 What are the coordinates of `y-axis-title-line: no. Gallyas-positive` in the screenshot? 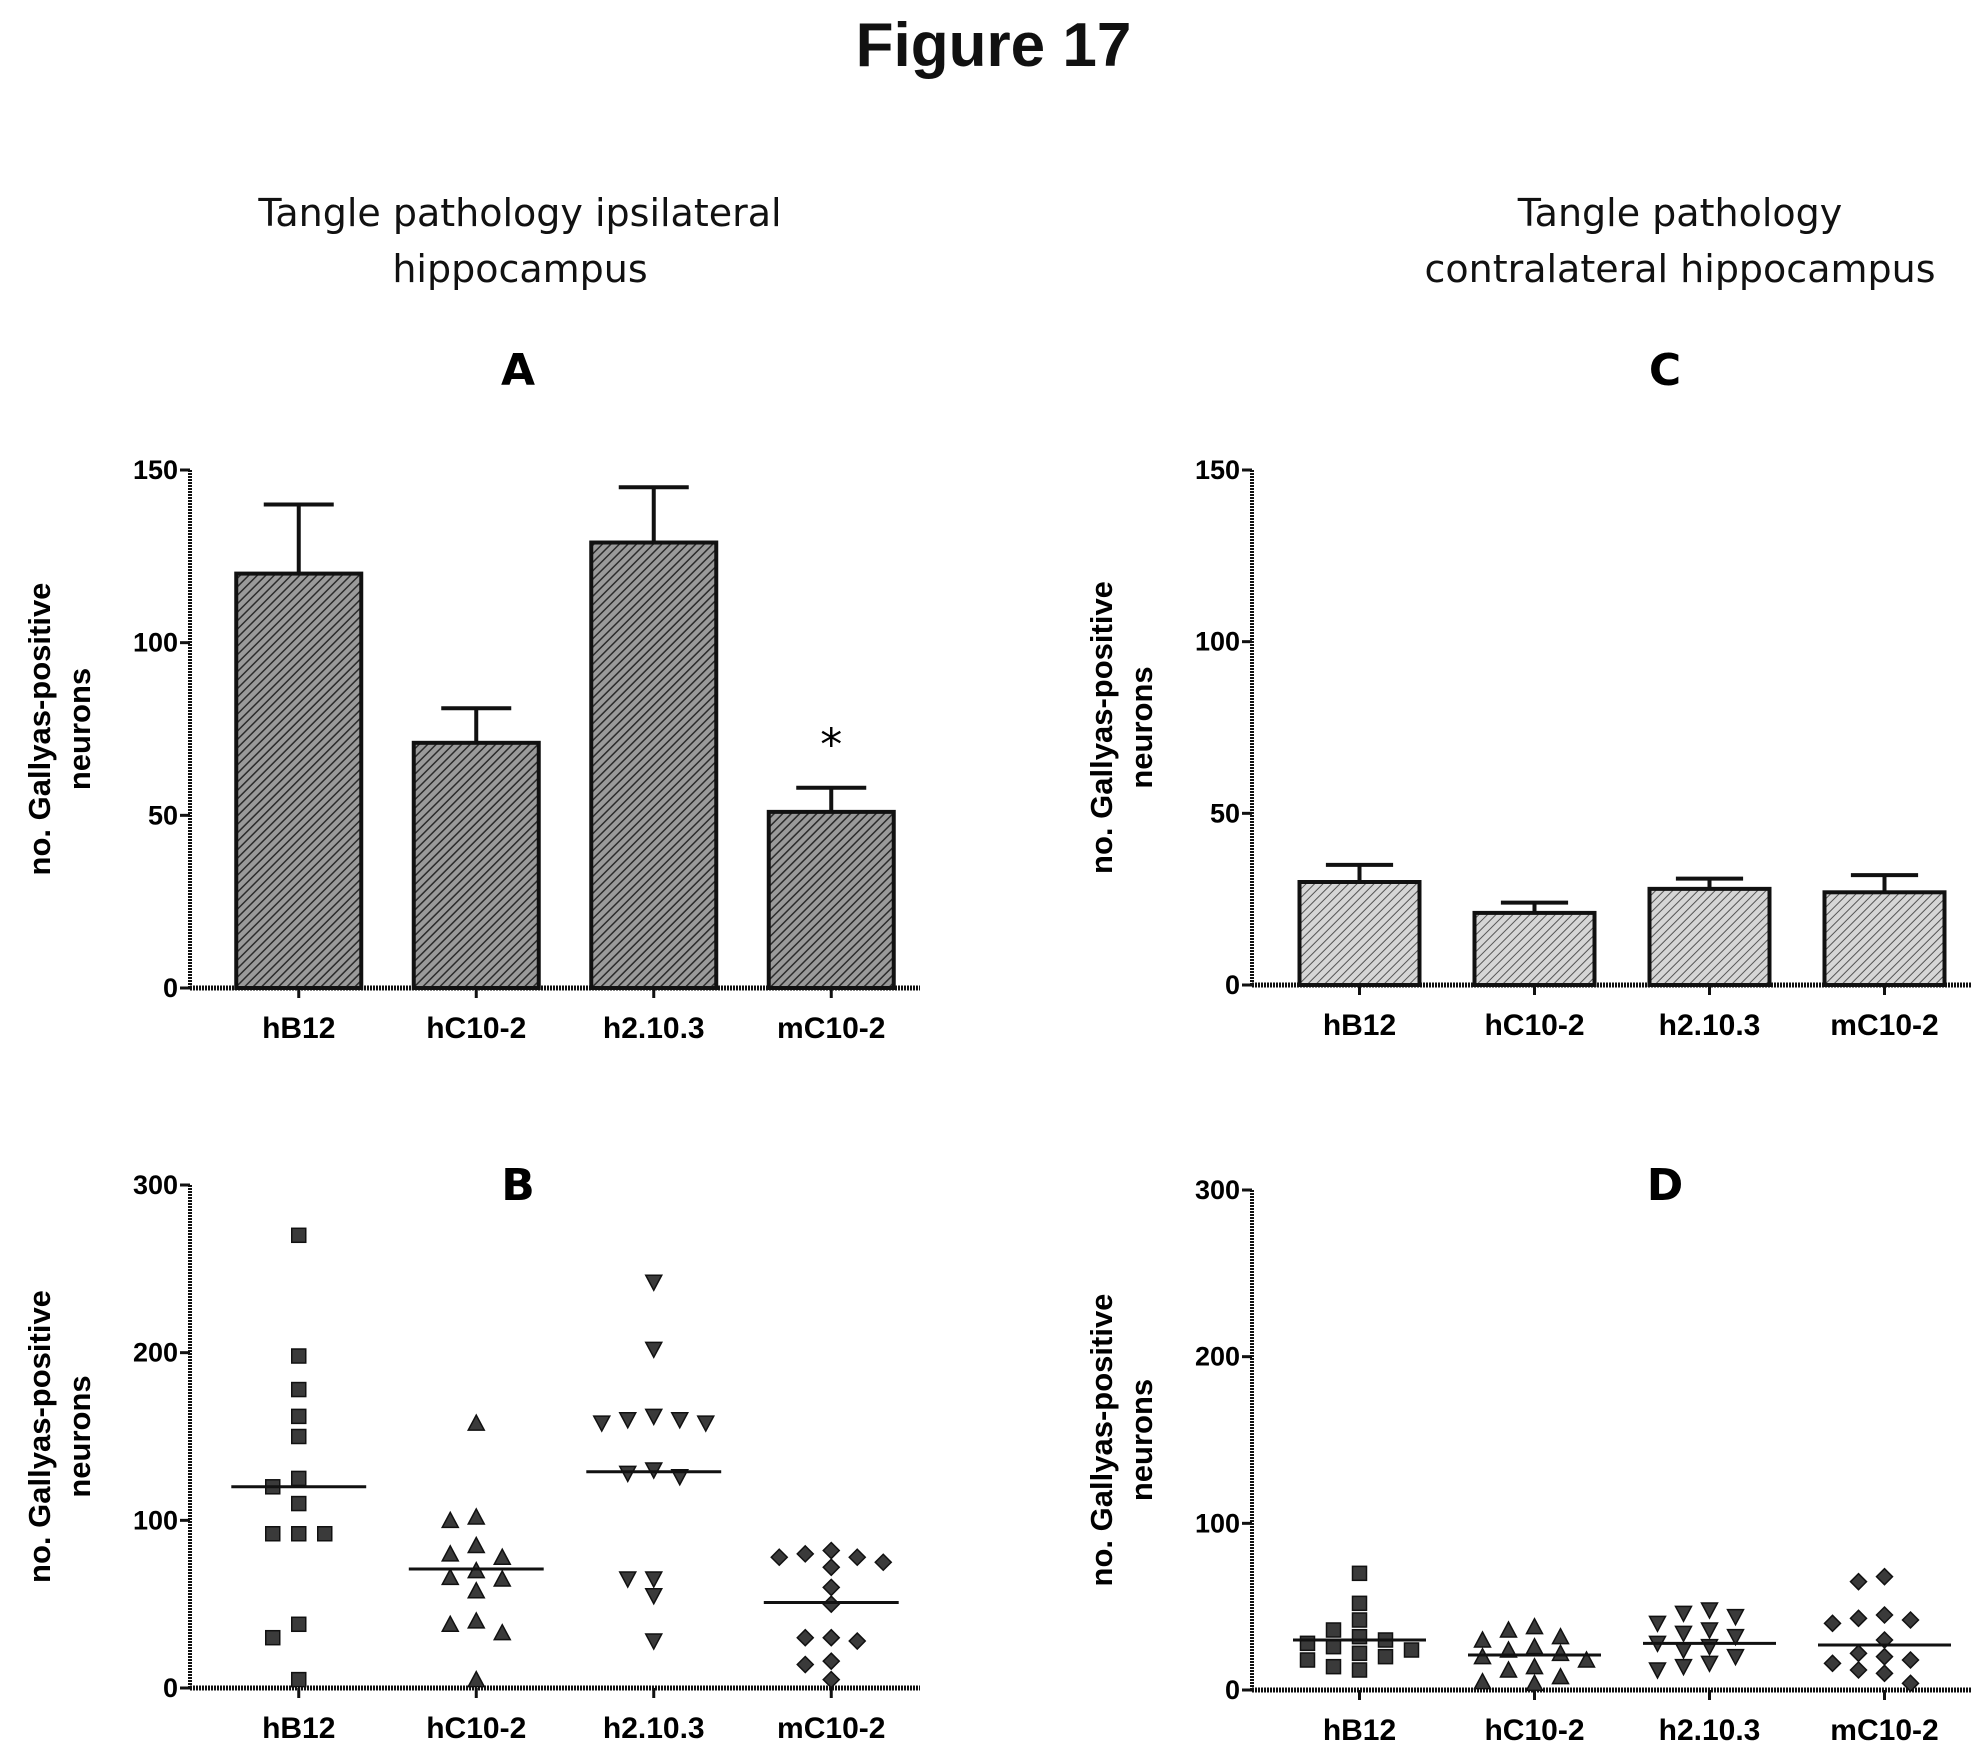 It's located at (1101, 727).